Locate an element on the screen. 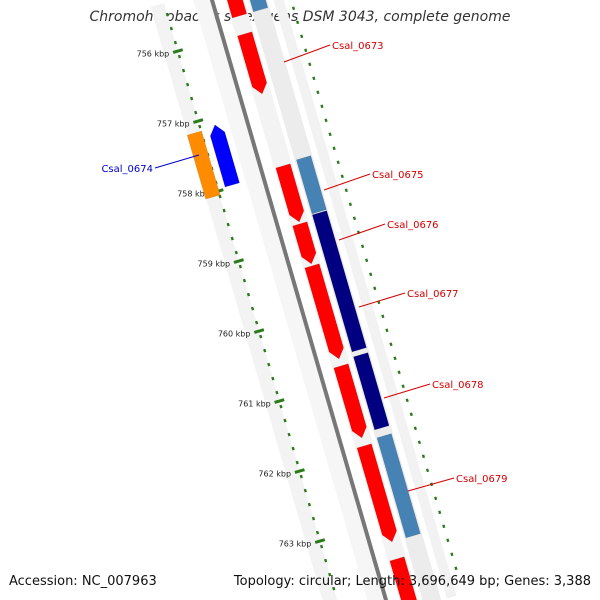  accession-text: Accession: NC_007963 is located at coordinates (83, 581).